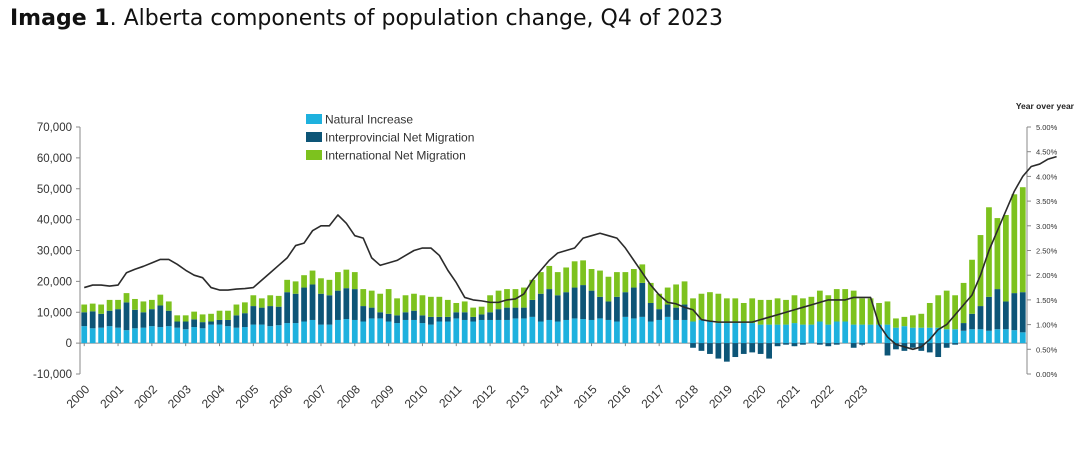 The height and width of the screenshot is (451, 1080). What do you see at coordinates (60, 18) in the screenshot?
I see `title-image-number: Image 1` at bounding box center [60, 18].